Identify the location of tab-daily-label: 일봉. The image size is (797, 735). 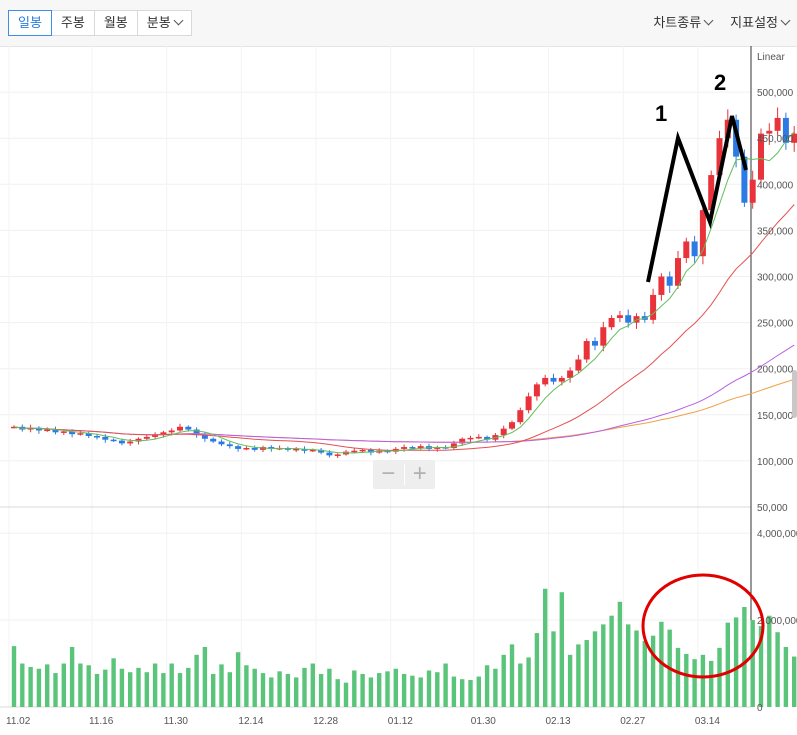
(30, 22).